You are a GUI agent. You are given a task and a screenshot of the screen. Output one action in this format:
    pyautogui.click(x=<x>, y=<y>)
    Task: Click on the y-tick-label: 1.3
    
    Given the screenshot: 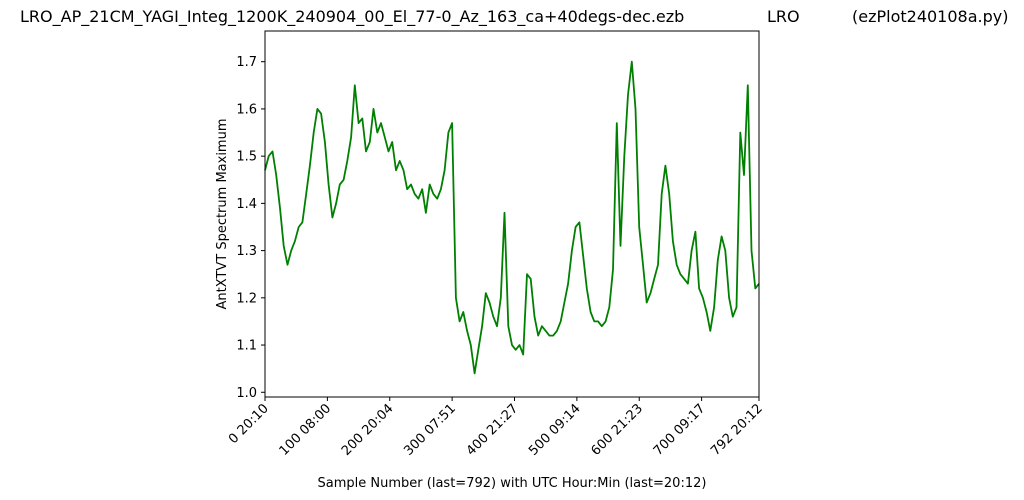 What is the action you would take?
    pyautogui.click(x=246, y=251)
    